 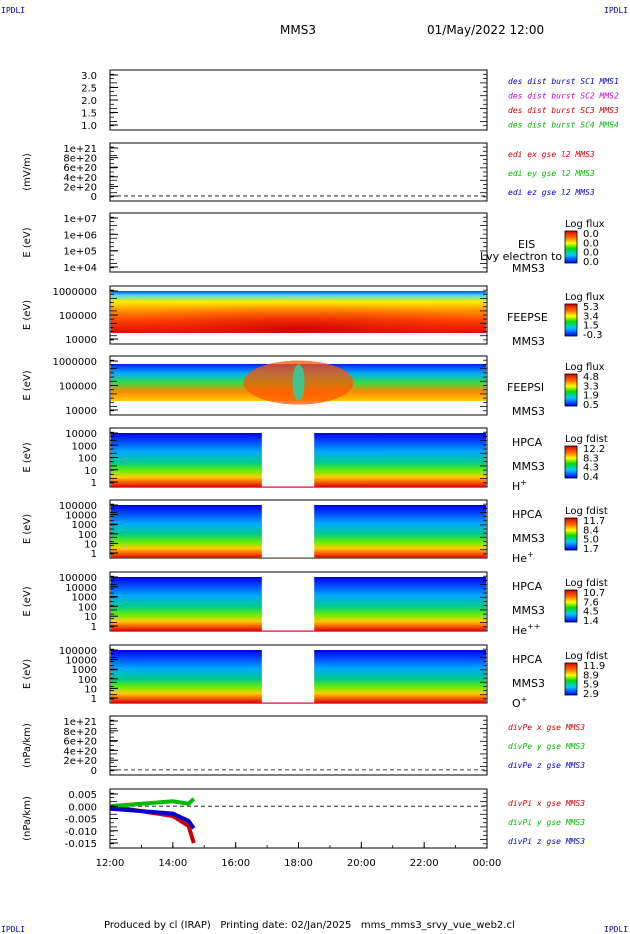 What do you see at coordinates (546, 765) in the screenshot?
I see `legend-entry: divPe z gse MMS3` at bounding box center [546, 765].